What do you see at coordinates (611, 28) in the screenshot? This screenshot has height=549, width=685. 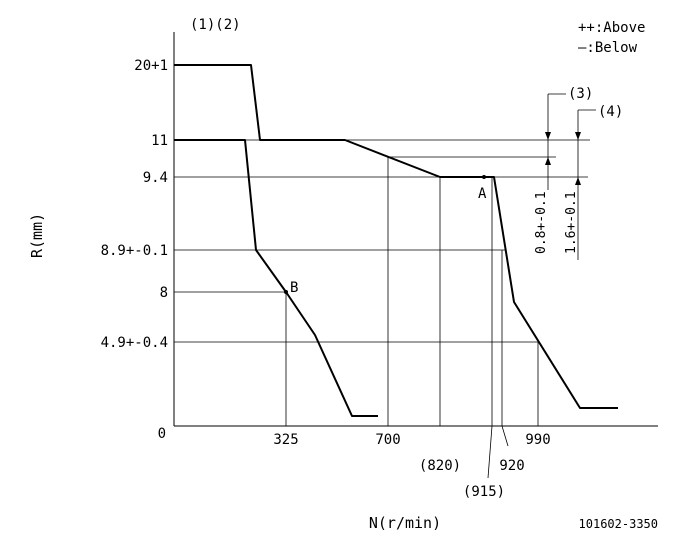 I see `legend-above: ++:Above` at bounding box center [611, 28].